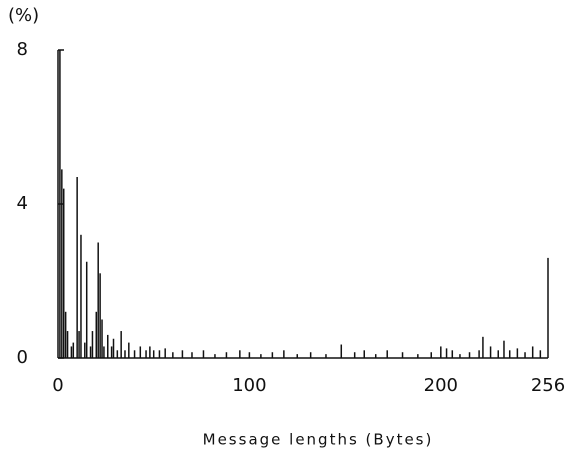 Image resolution: width=581 pixels, height=462 pixels. What do you see at coordinates (22, 357) in the screenshot?
I see `y-tick-label: 0` at bounding box center [22, 357].